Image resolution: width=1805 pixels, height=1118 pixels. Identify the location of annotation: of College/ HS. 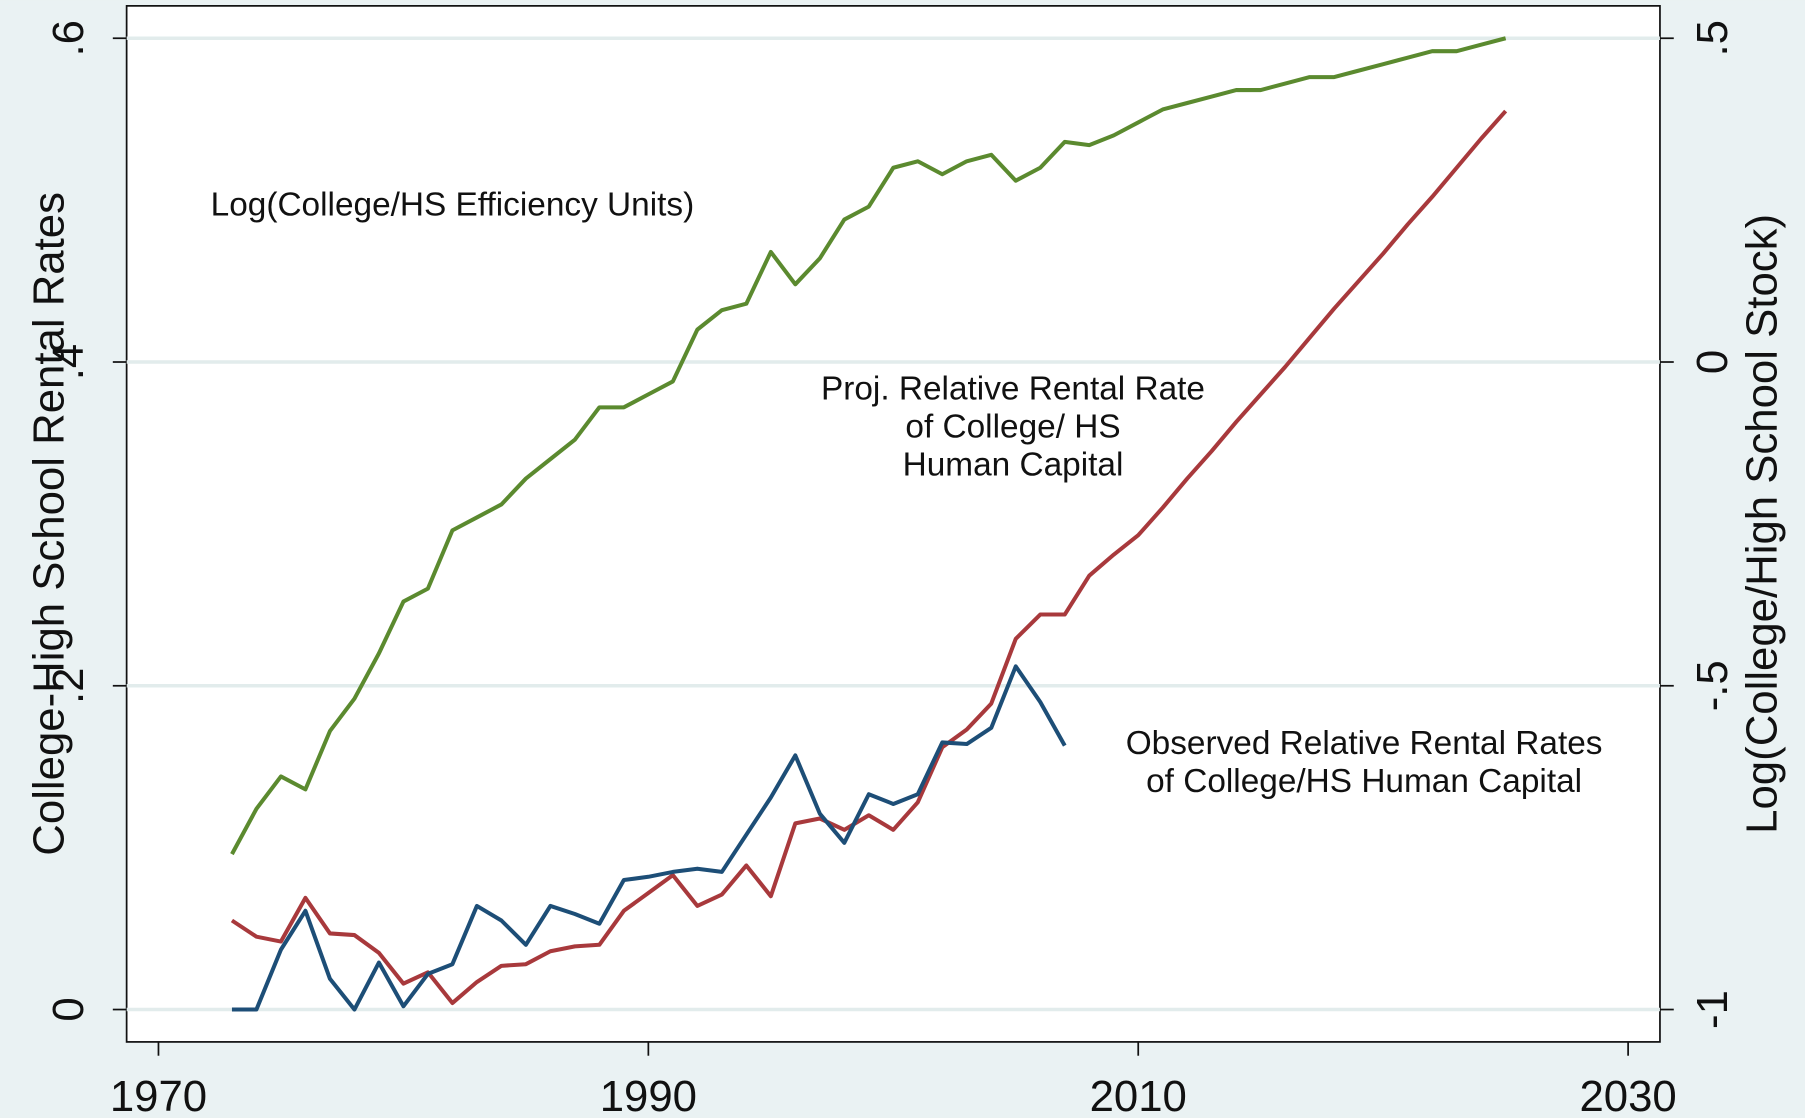
(1012, 427).